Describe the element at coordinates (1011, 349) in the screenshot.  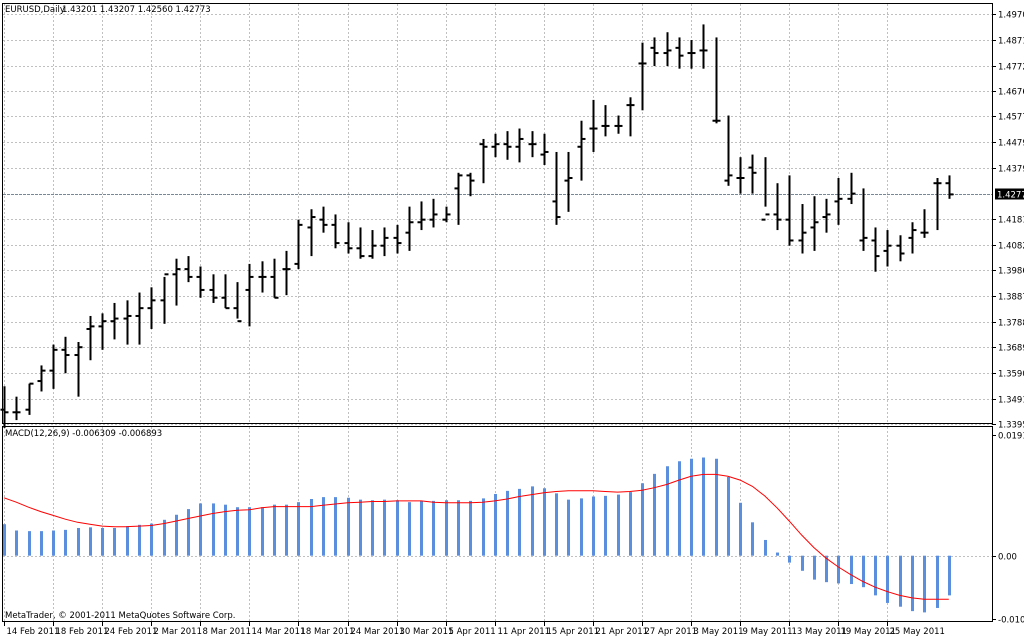
I see `price-axis-label: 1.36890` at that location.